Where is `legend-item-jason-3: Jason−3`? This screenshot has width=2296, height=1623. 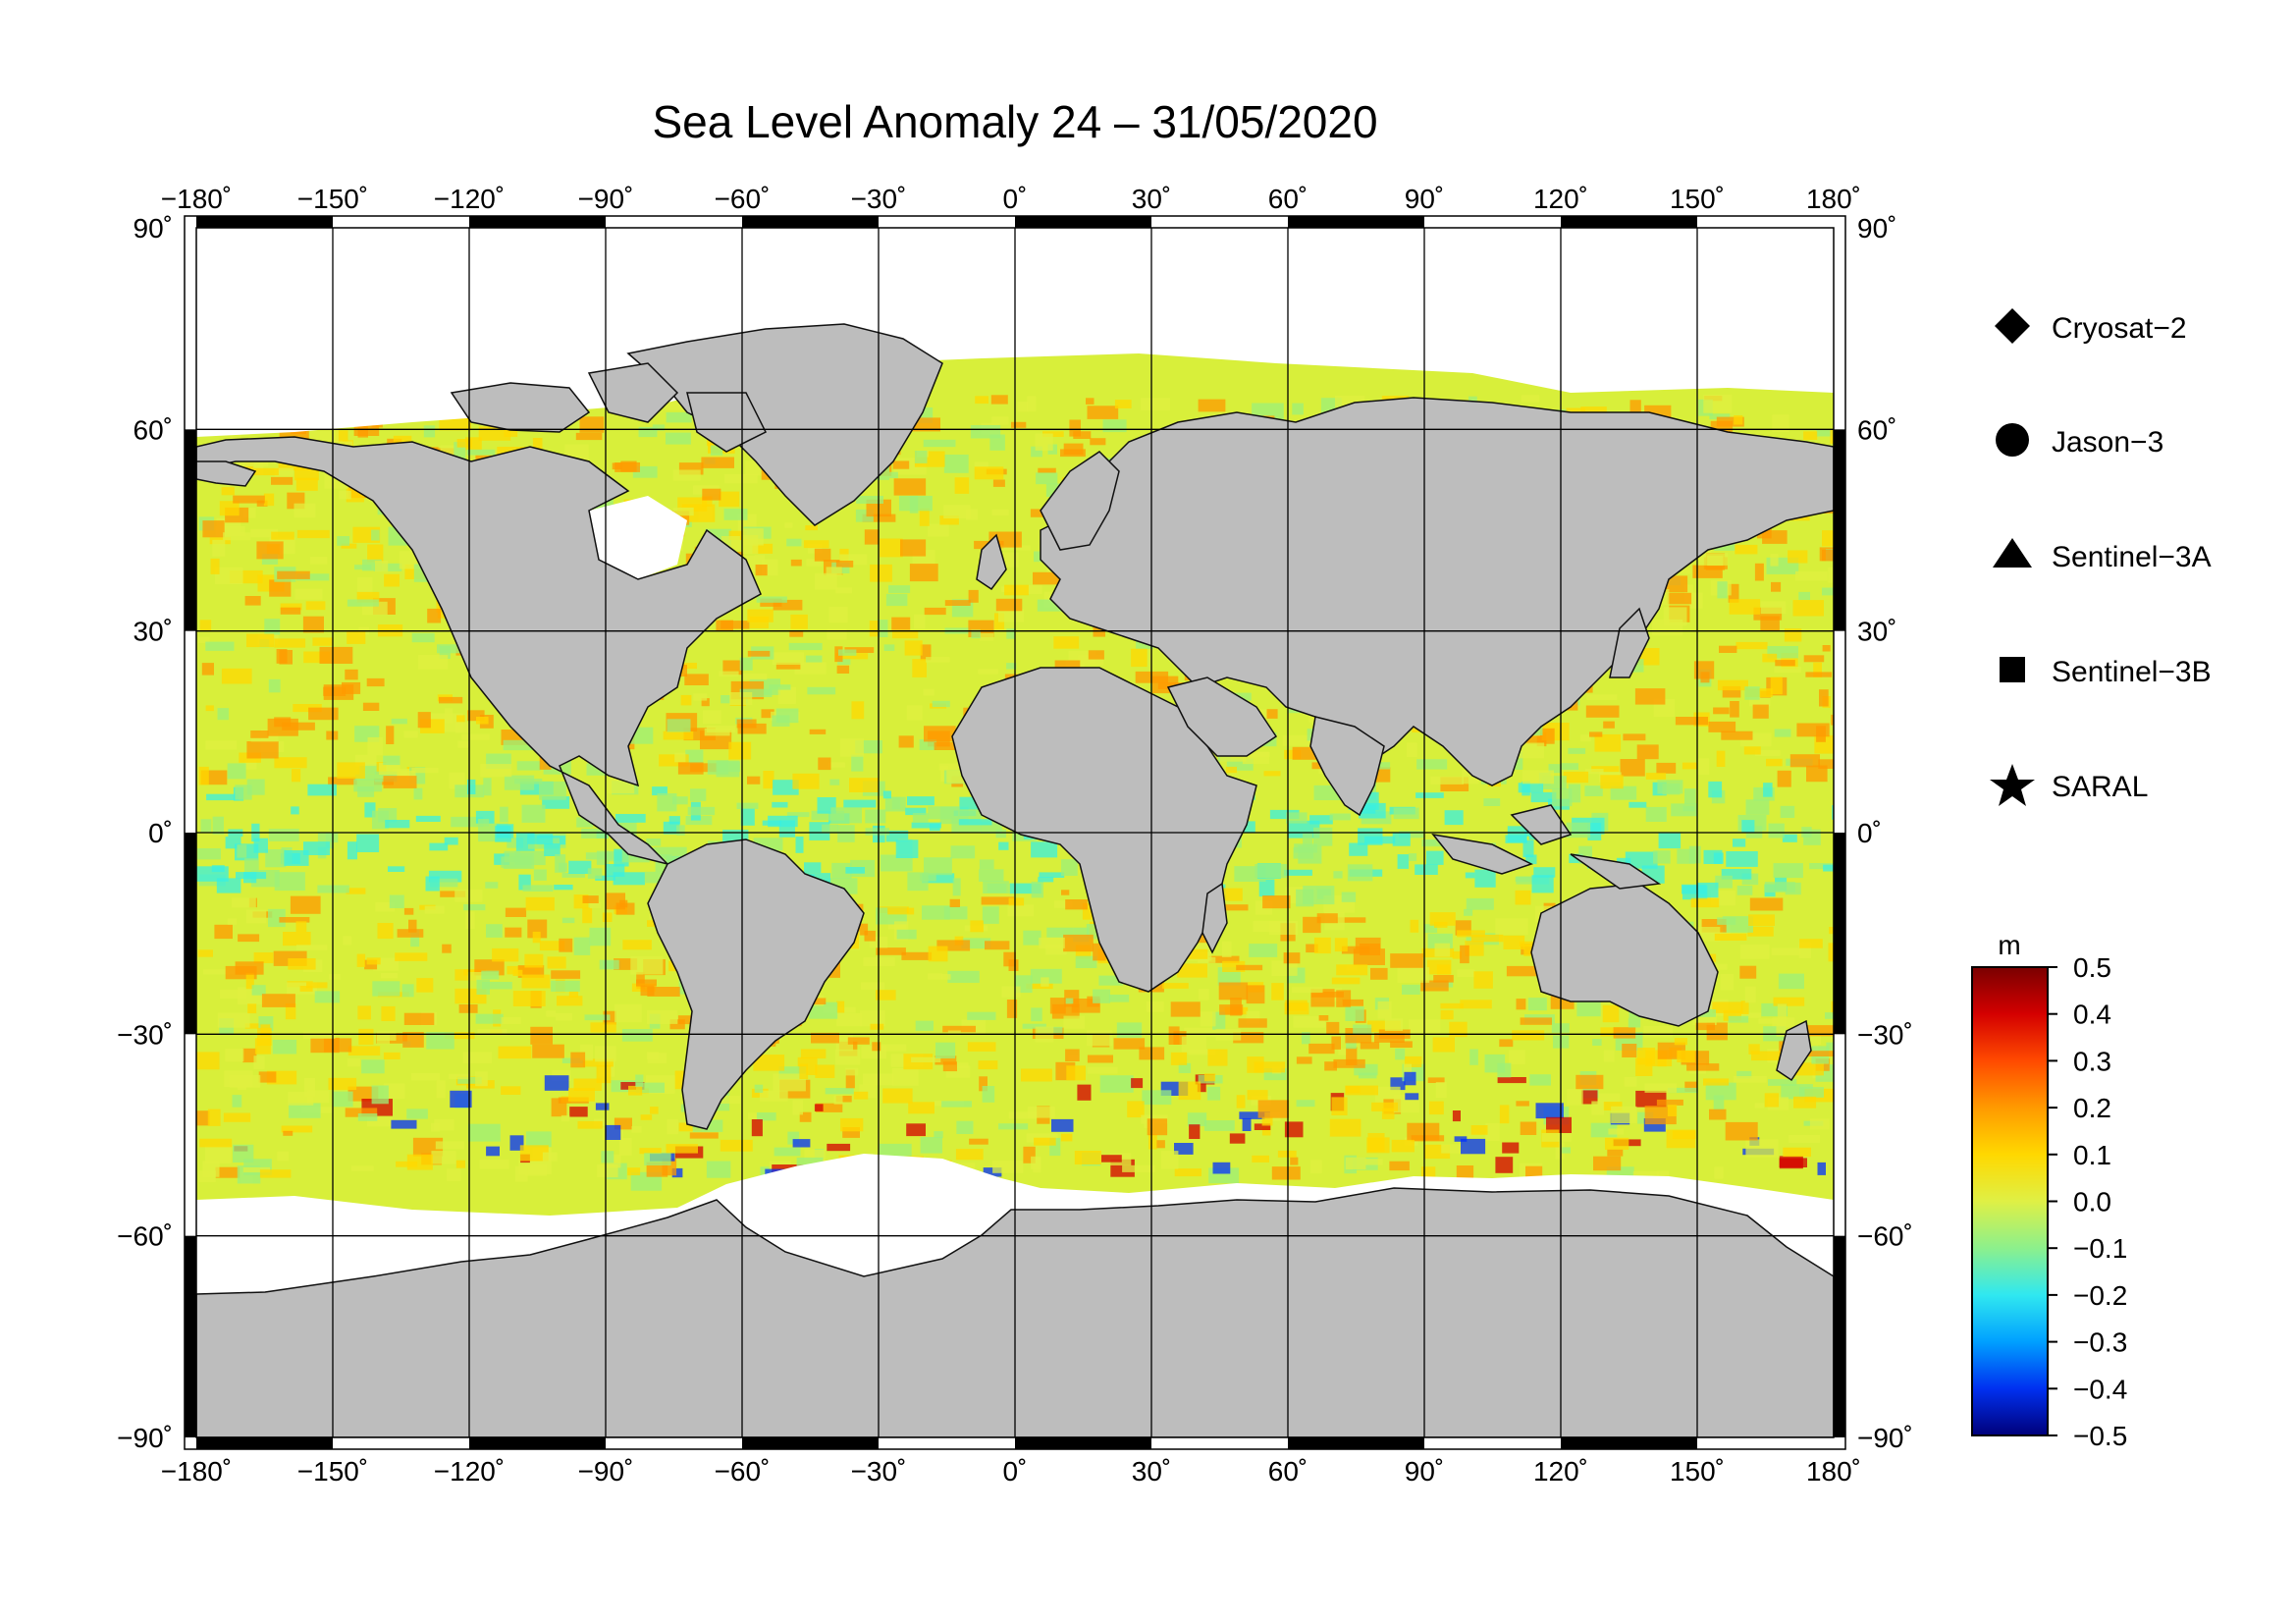 legend-item-jason-3: Jason−3 is located at coordinates (2079, 441).